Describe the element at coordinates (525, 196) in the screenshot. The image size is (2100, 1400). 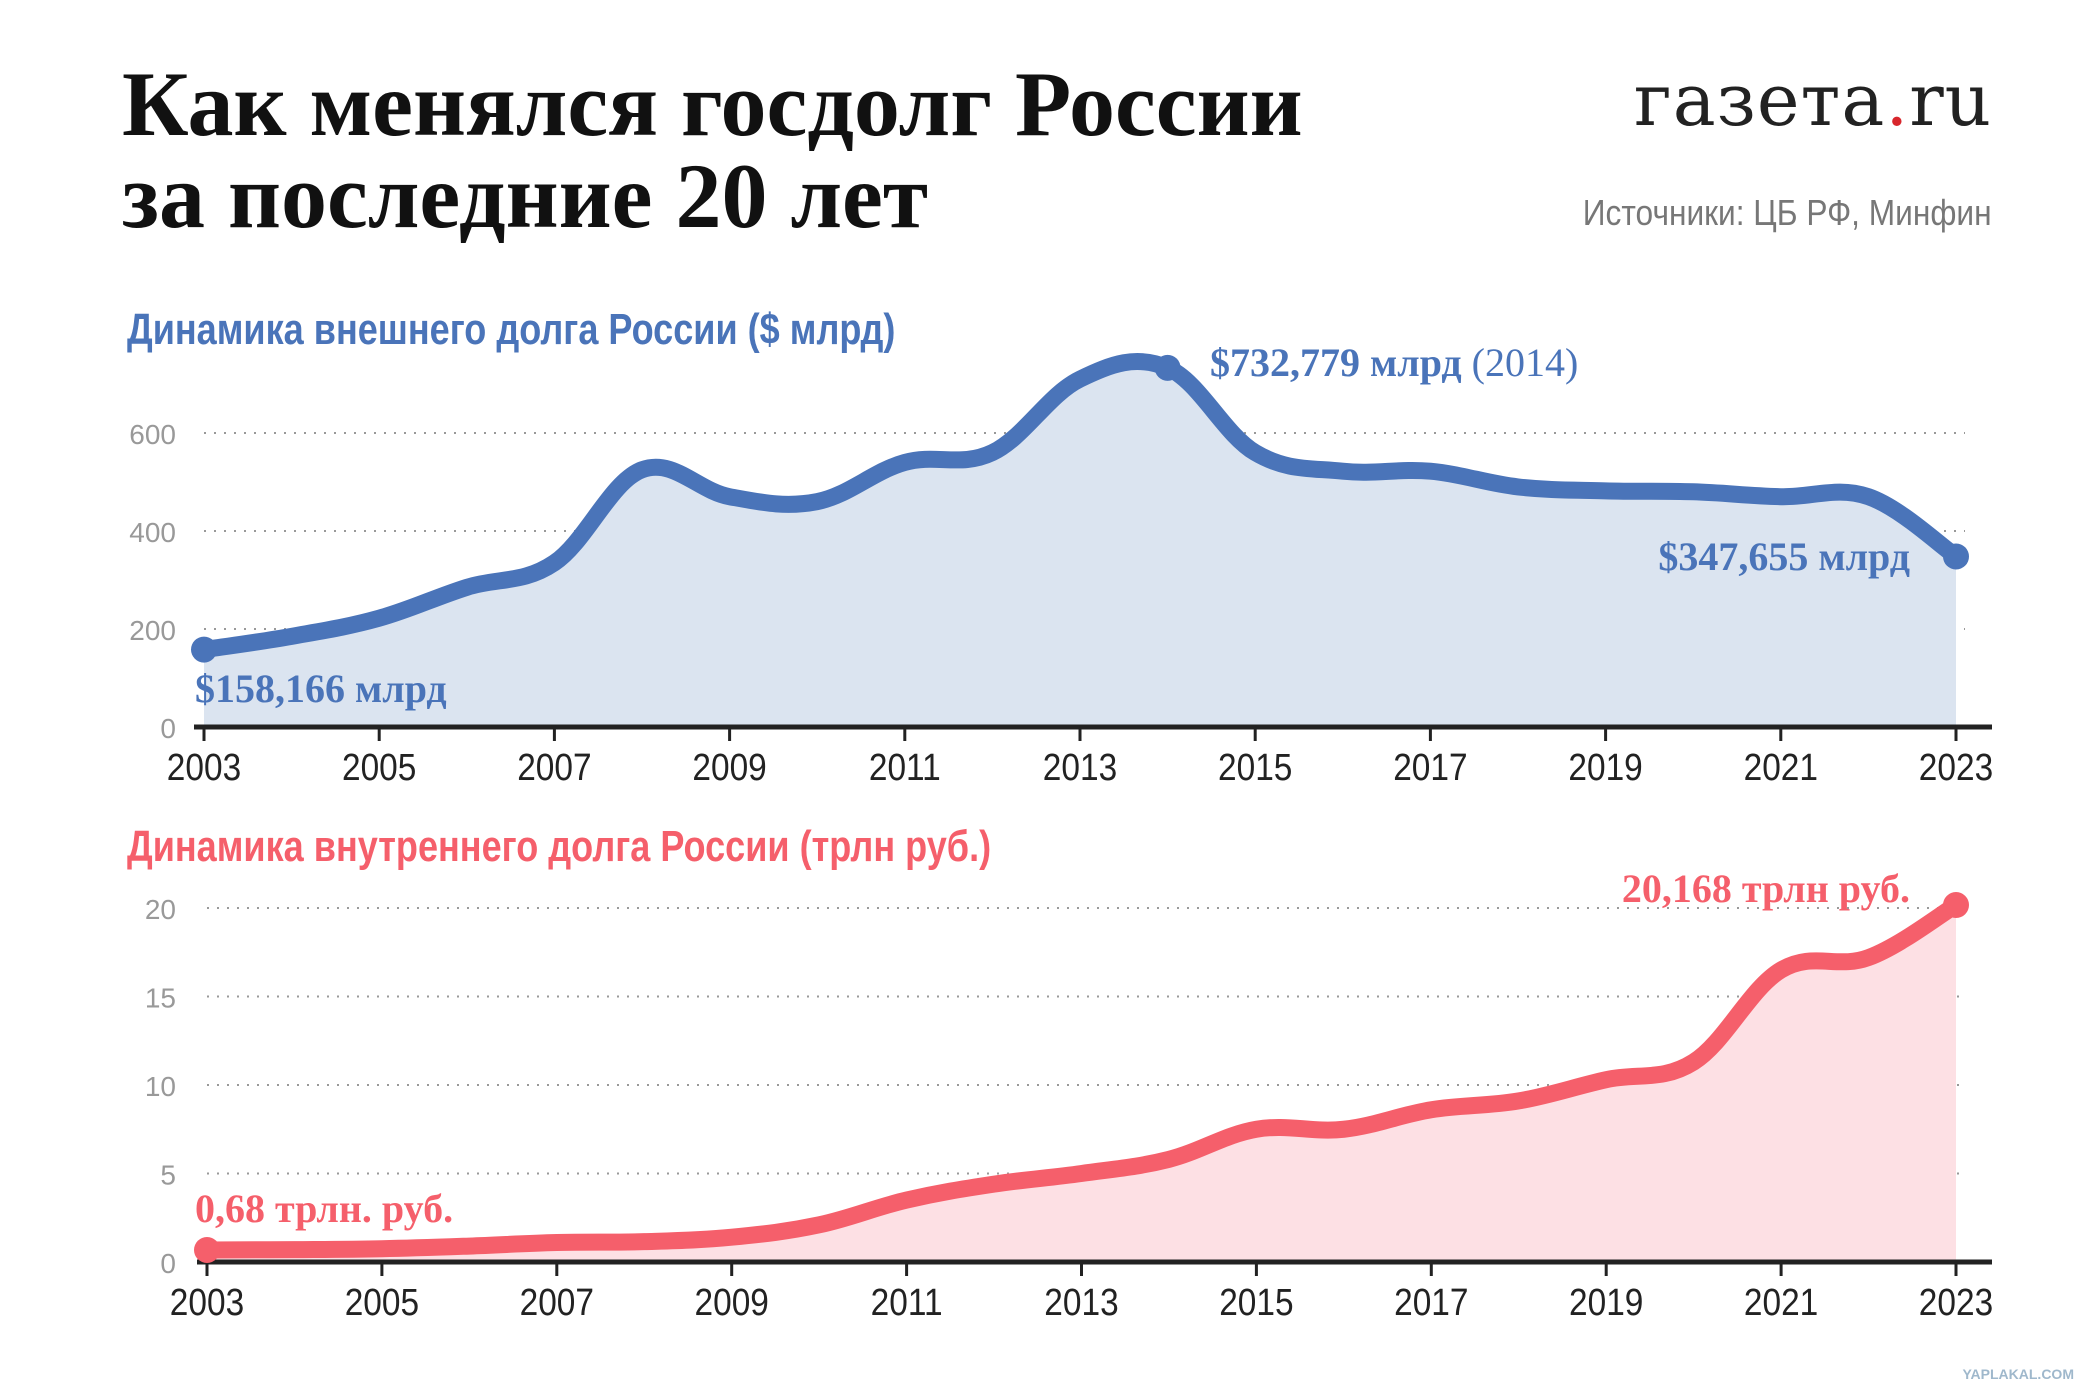
I see `title-line-2: за последние 20 лет` at that location.